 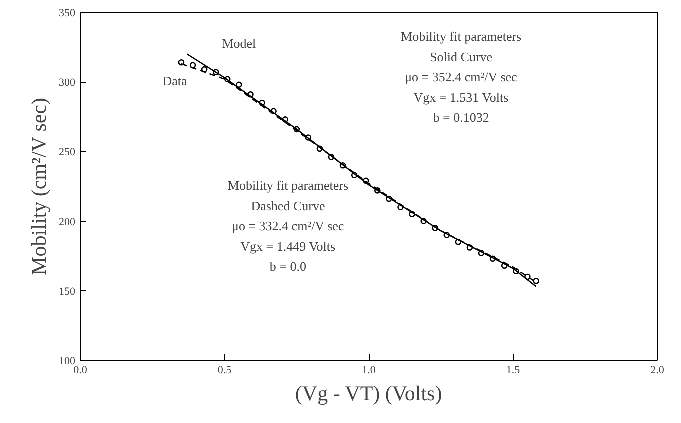 I want to click on x-axis-title: (Vg - VT) (Volts), so click(x=368, y=394).